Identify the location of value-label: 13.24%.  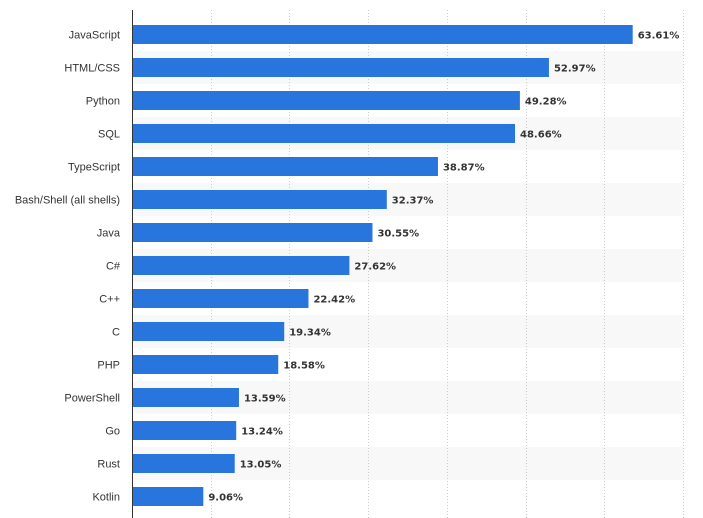
(262, 432).